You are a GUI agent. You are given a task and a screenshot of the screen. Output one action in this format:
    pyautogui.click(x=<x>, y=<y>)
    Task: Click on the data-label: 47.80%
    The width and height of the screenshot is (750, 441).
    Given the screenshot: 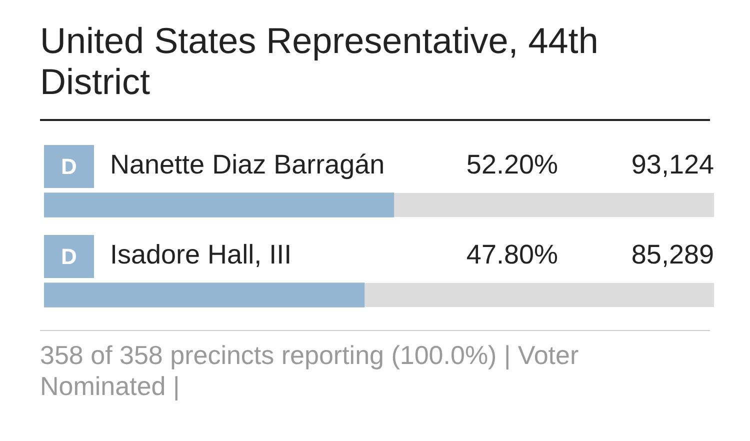 What is the action you would take?
    pyautogui.click(x=512, y=254)
    